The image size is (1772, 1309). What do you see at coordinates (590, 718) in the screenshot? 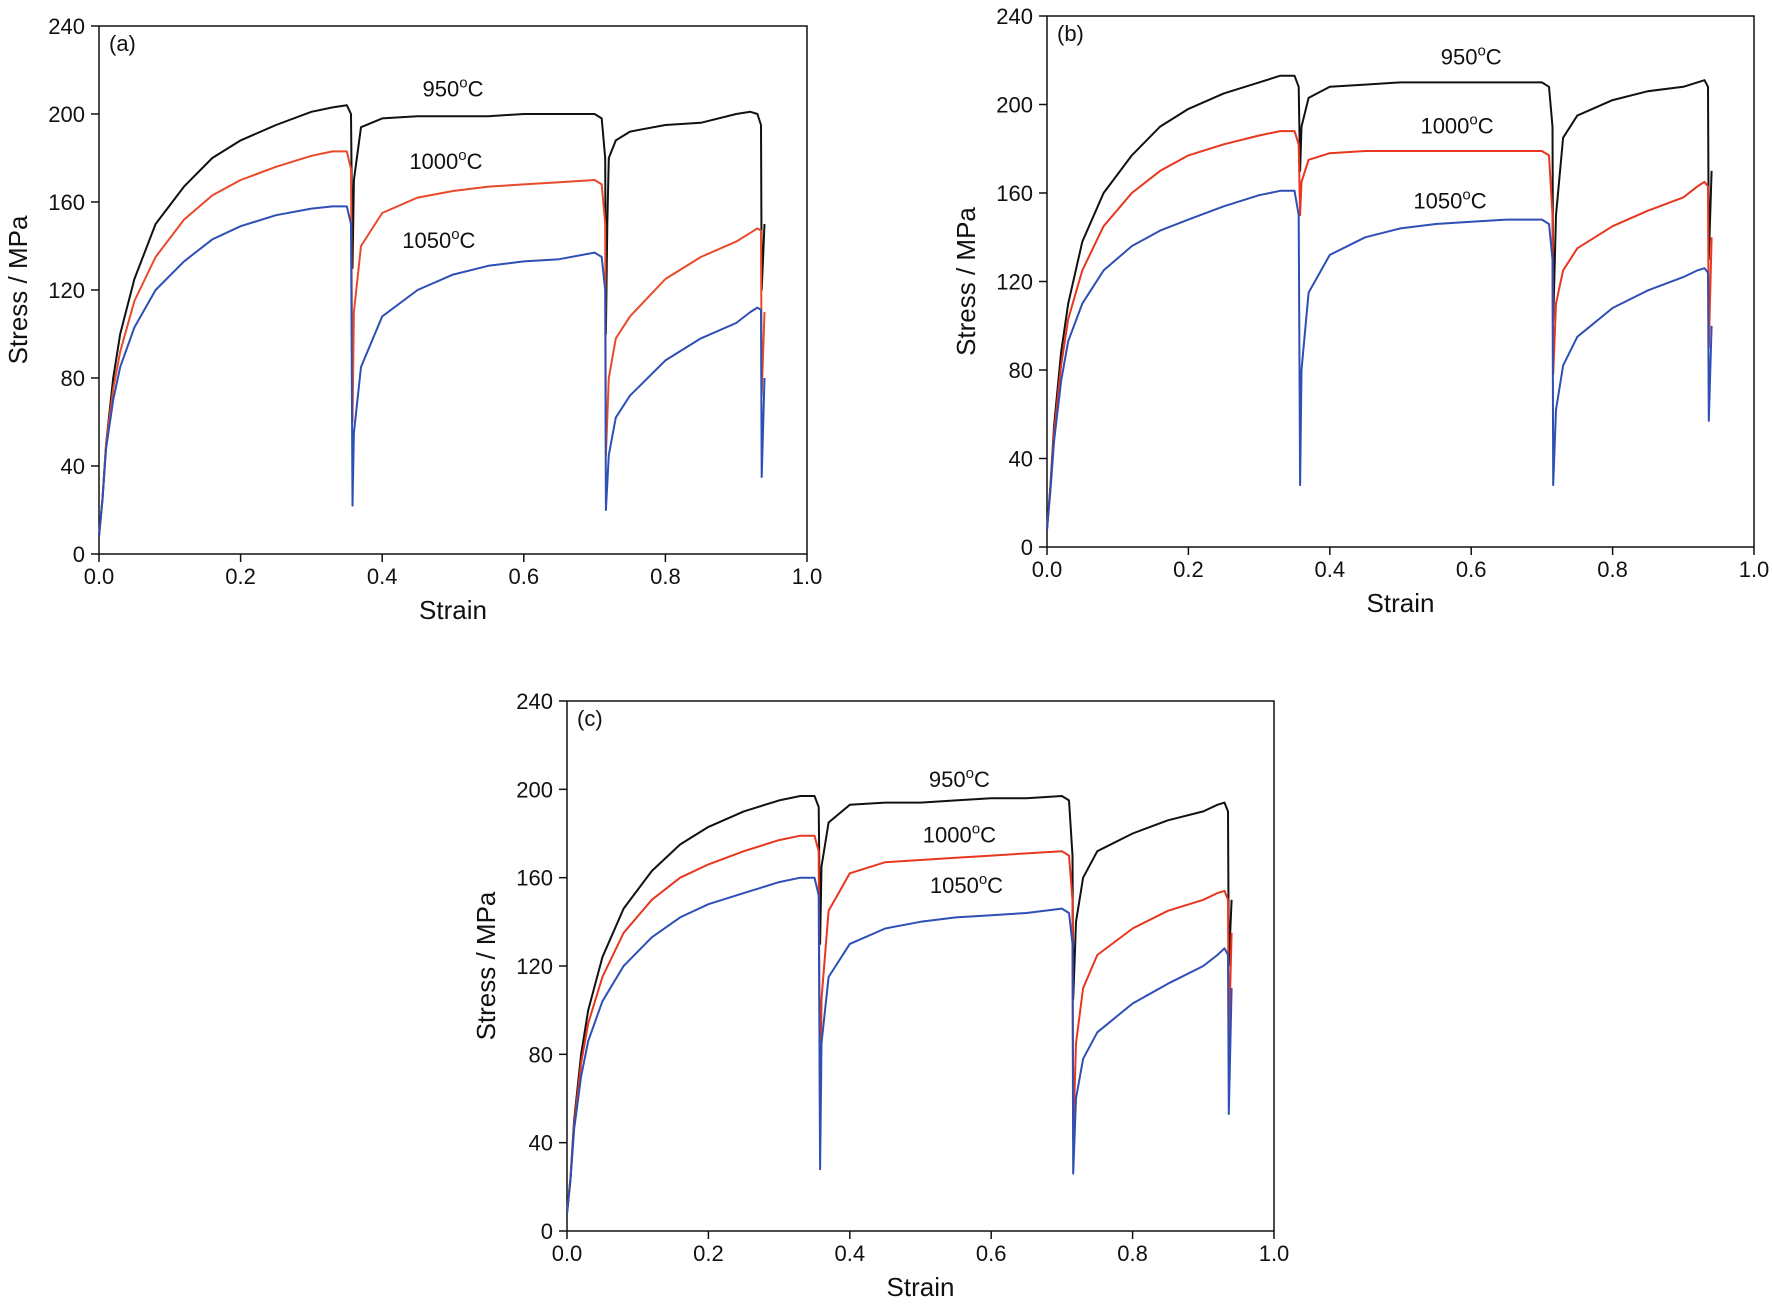
I see `panel-label: (c)` at bounding box center [590, 718].